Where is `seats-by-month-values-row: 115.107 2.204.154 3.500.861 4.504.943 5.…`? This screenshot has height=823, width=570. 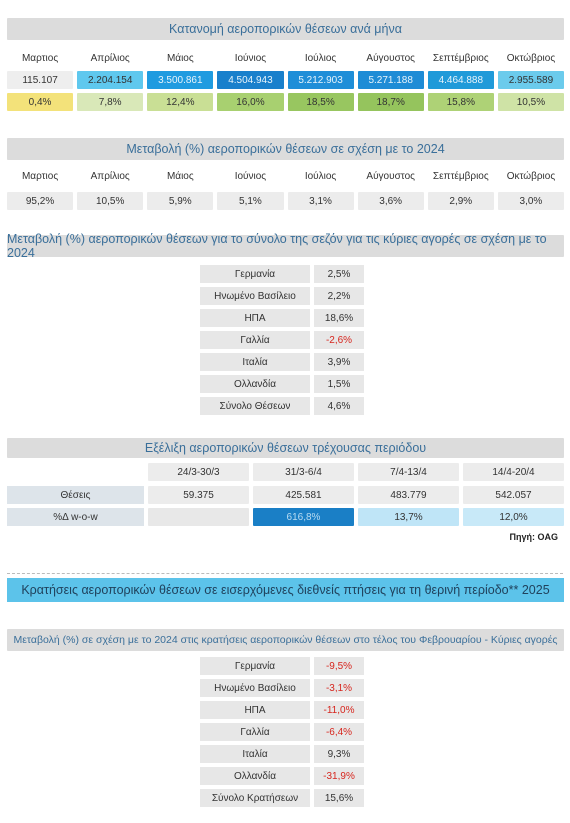
seats-by-month-values-row: 115.107 2.204.154 3.500.861 4.504.943 5.… is located at coordinates (285, 80).